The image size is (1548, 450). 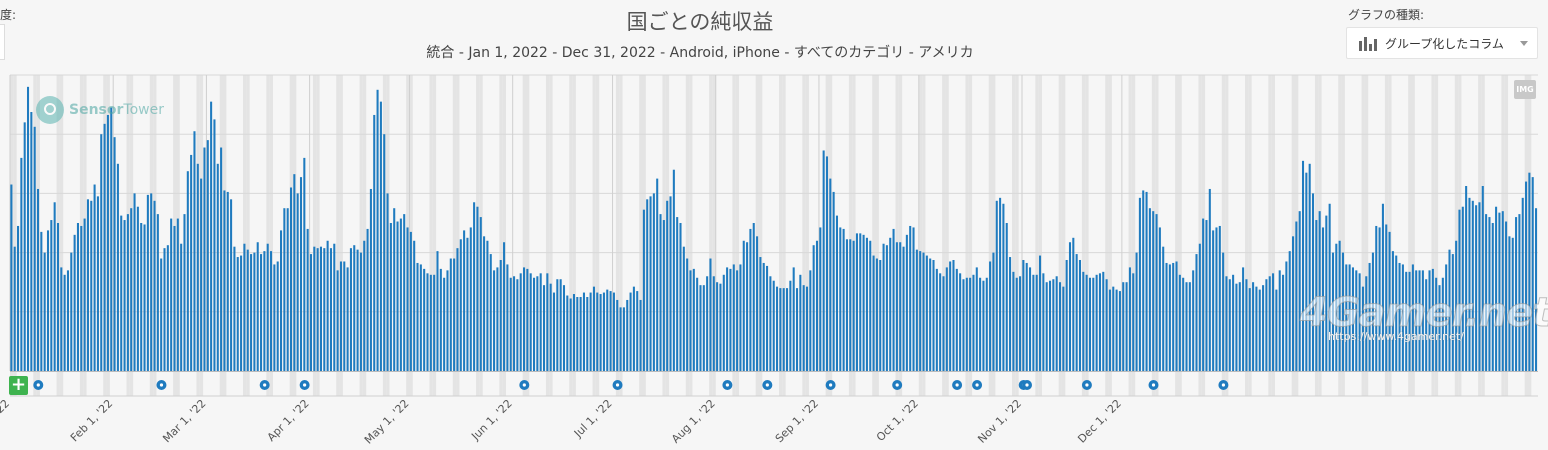 I want to click on x-tick-label: Aug 1, '22, so click(x=693, y=421).